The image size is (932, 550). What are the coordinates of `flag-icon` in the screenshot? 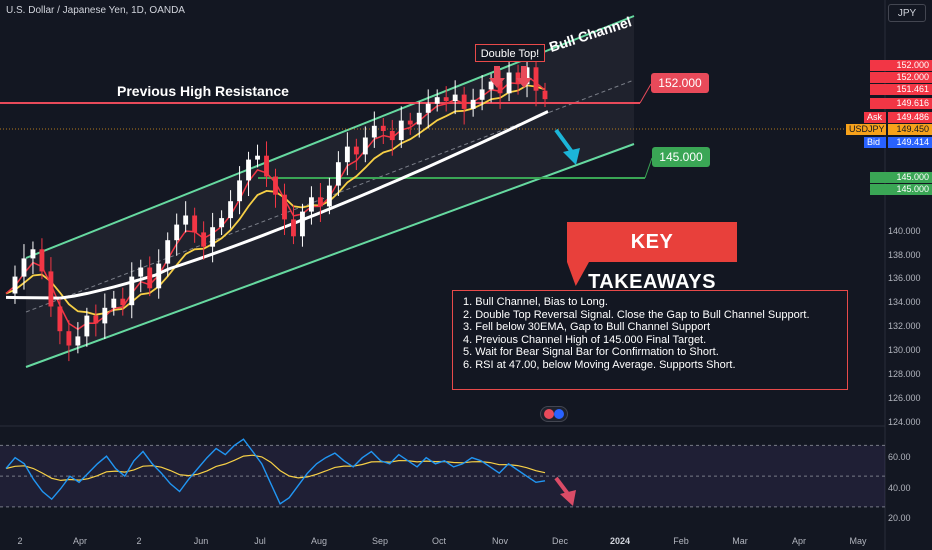 It's located at (554, 414).